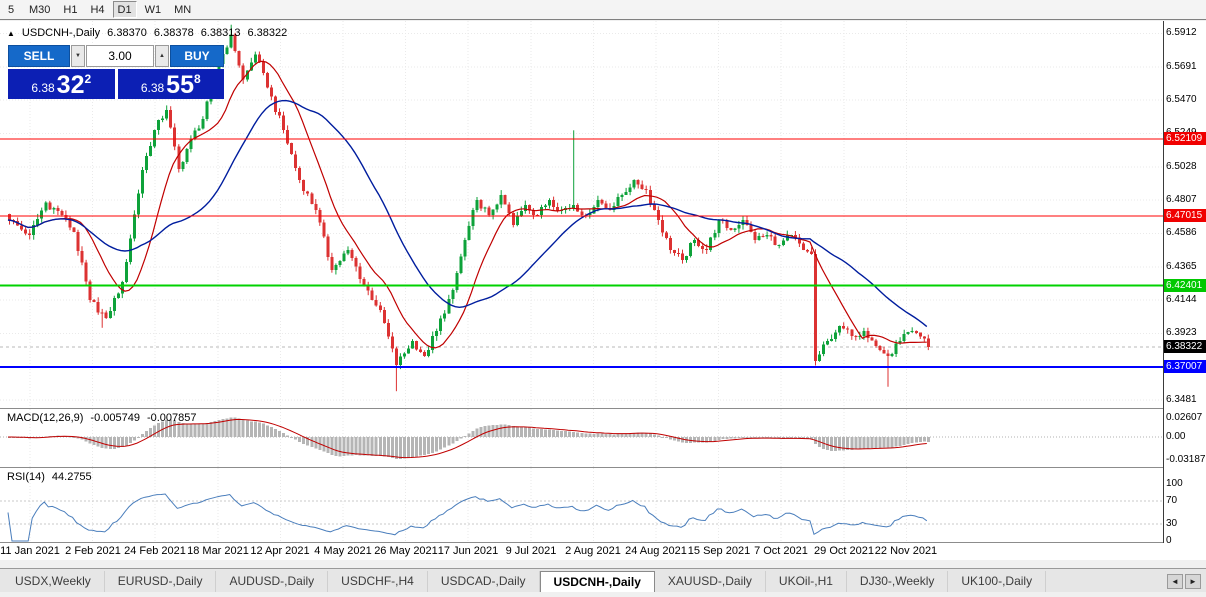  Describe the element at coordinates (120, 56) in the screenshot. I see `volume-input: 3.00` at that location.